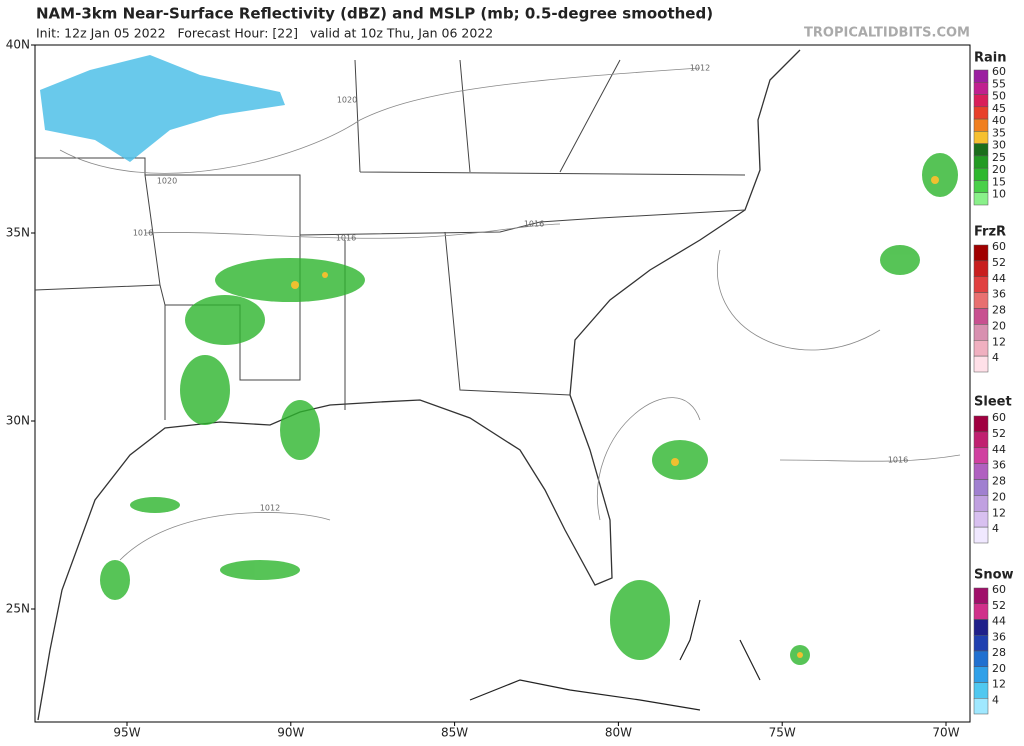 The height and width of the screenshot is (746, 1024). I want to click on lon-label: 70W, so click(945, 733).